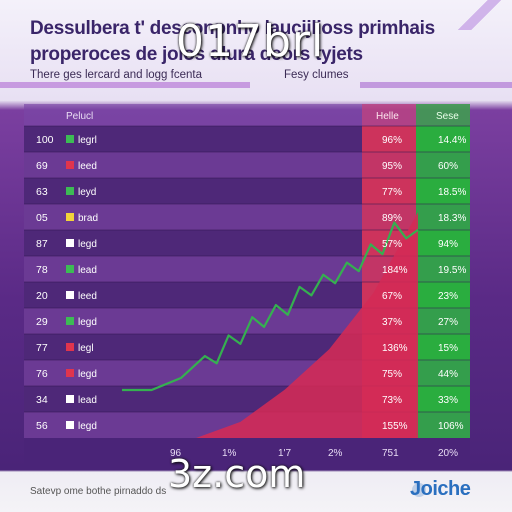  What do you see at coordinates (448, 348) in the screenshot?
I see `row-green-value: 15%` at bounding box center [448, 348].